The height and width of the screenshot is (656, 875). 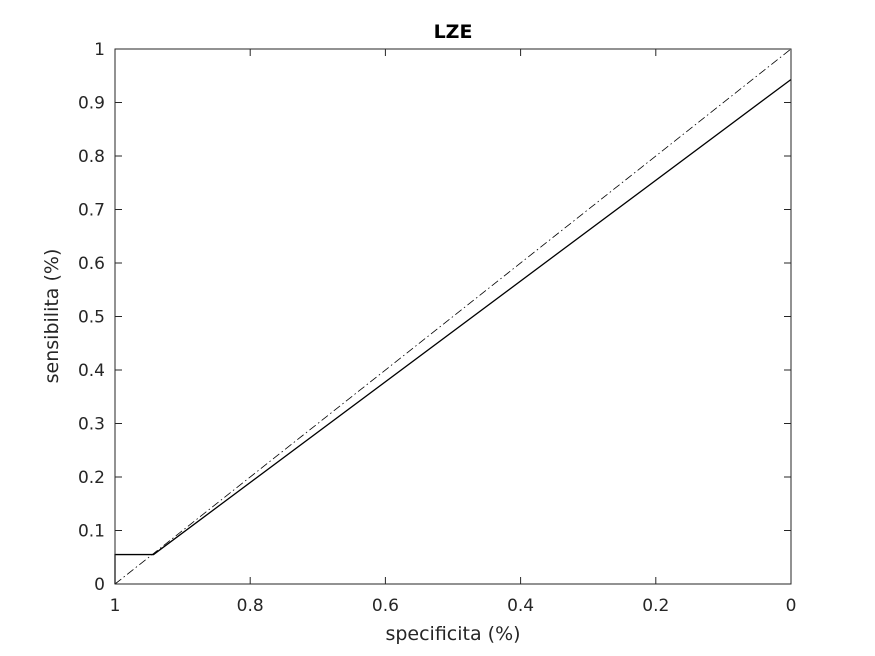 What do you see at coordinates (91, 264) in the screenshot?
I see `y-tick-label: 0.6` at bounding box center [91, 264].